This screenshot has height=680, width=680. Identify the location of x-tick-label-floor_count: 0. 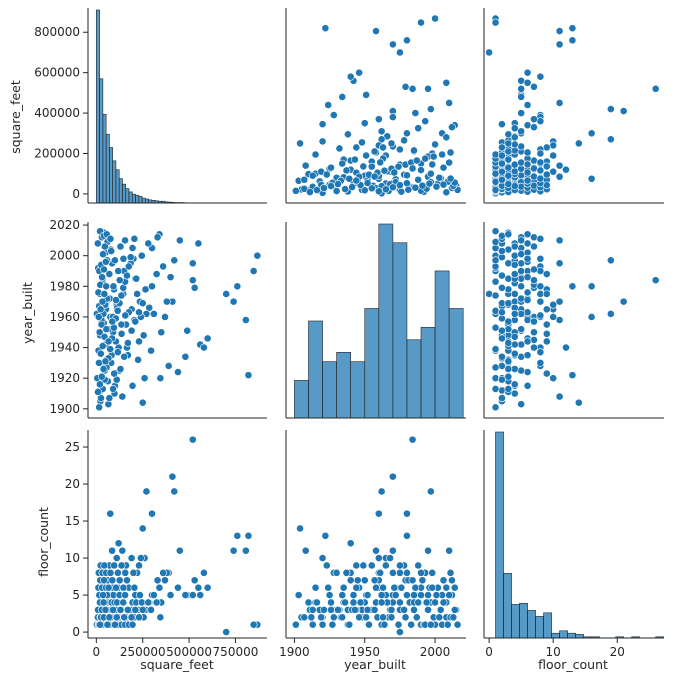
(489, 652).